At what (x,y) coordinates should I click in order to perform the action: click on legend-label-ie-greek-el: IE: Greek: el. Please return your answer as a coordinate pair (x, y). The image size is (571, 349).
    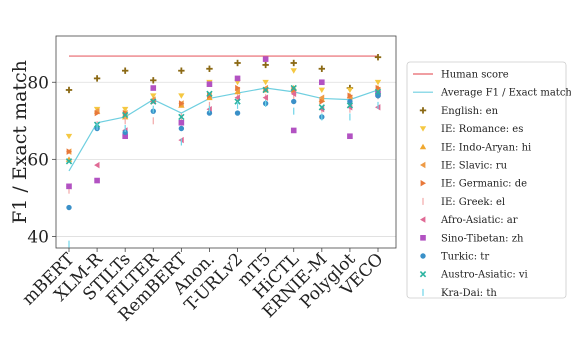
    Looking at the image, I should click on (473, 202).